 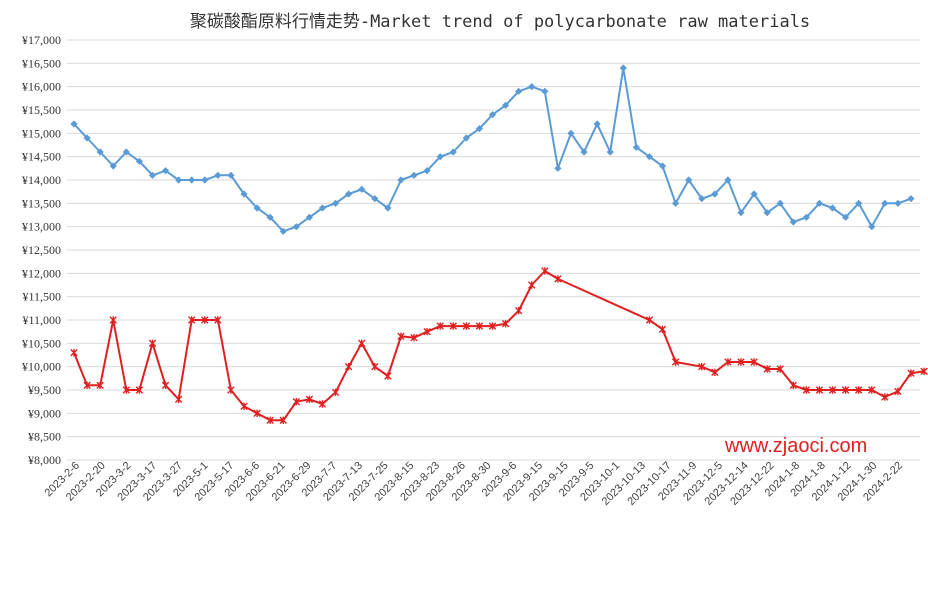 I want to click on y-tick-label: ¥17,000, so click(x=41, y=40).